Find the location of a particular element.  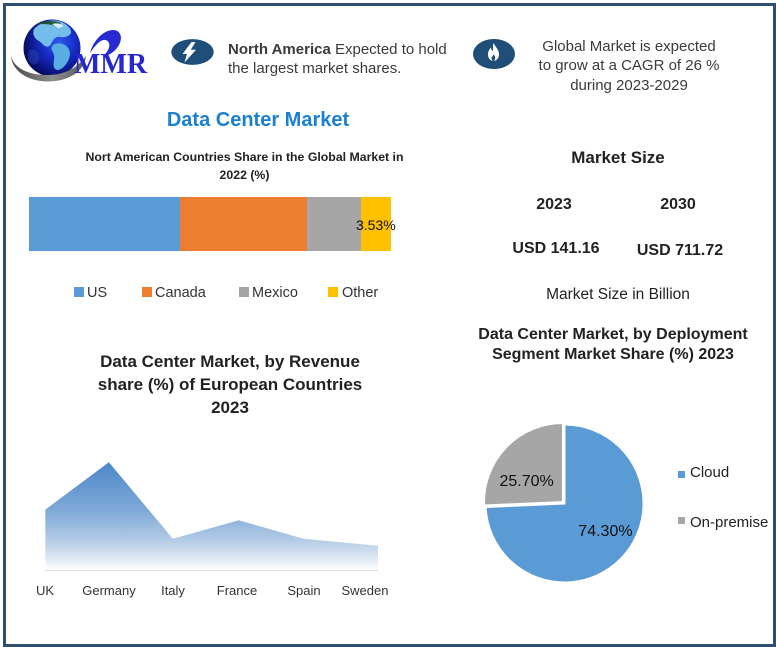

svg-text: 74.30% is located at coordinates (605, 531).